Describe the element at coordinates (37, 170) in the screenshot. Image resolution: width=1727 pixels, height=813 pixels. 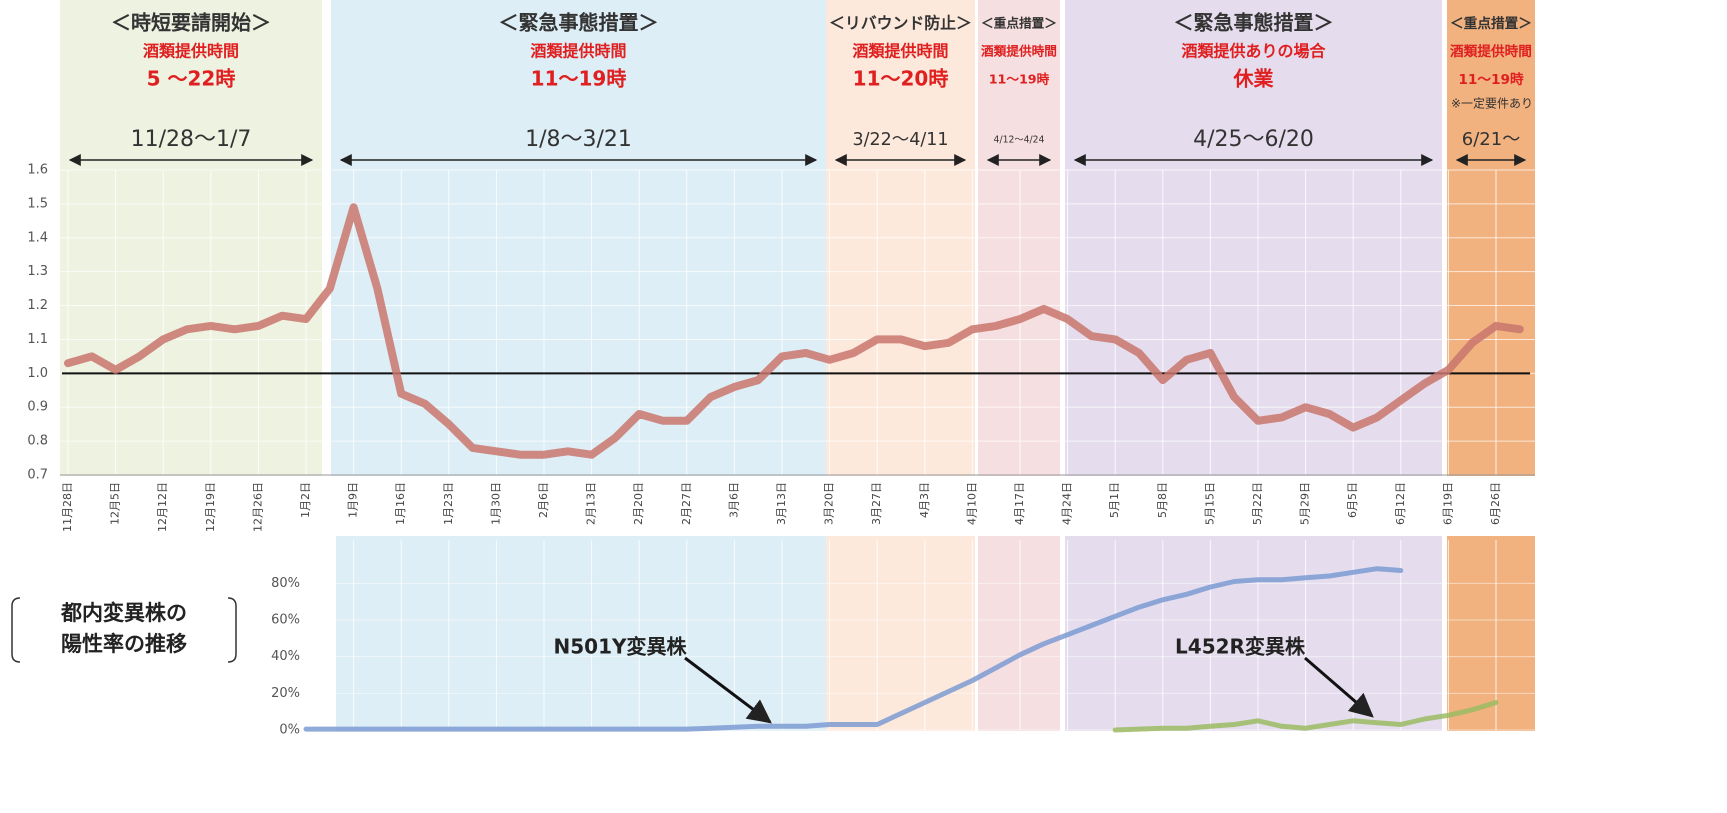
I see `y-tick-label: 1.6` at that location.